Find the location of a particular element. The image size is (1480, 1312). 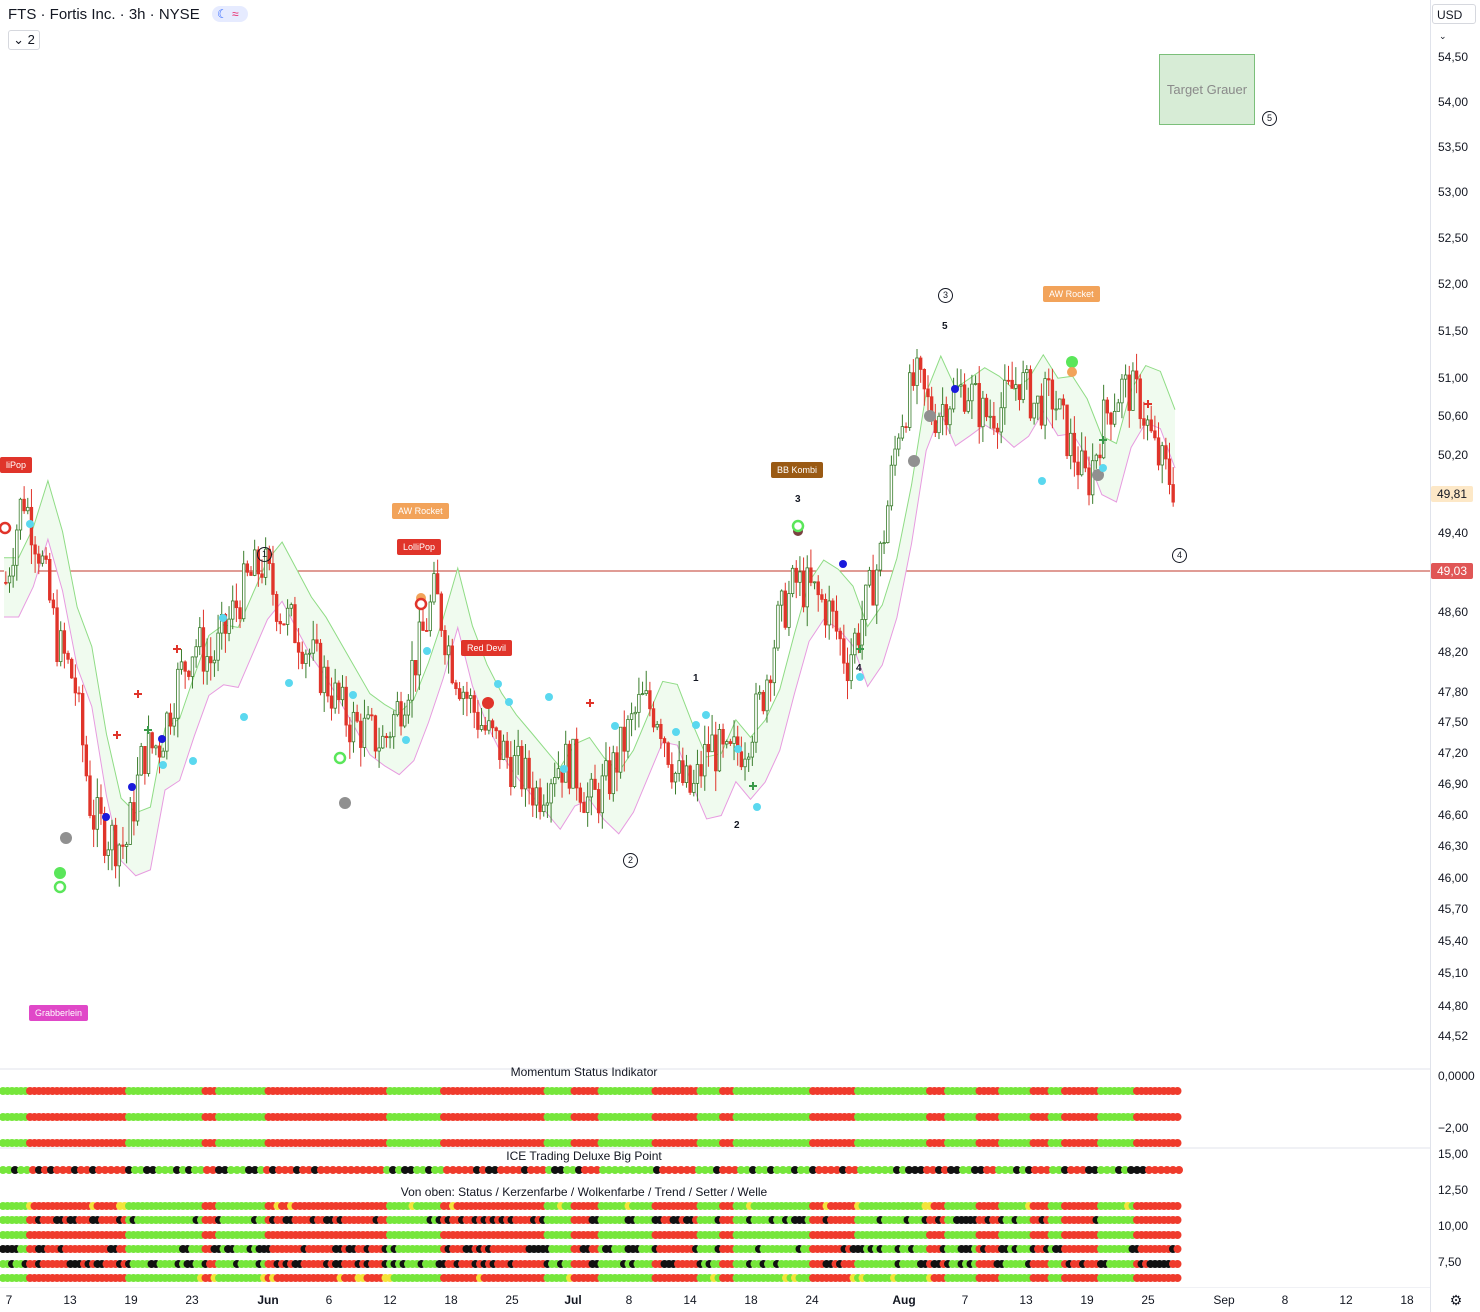

target-box: Target Grauer is located at coordinates (1207, 89).